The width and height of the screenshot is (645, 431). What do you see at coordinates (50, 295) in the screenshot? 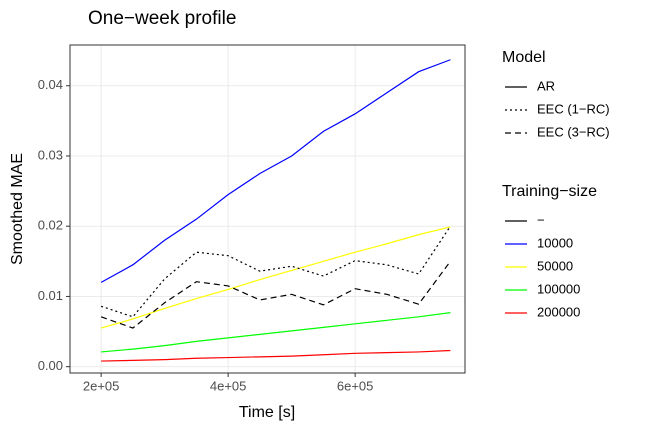
I see `y-tick-label: 0.01` at bounding box center [50, 295].